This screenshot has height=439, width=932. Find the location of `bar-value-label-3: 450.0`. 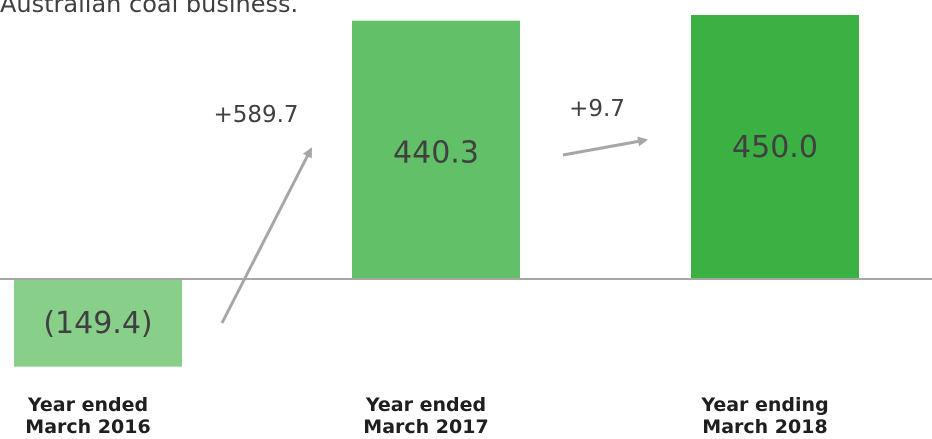

bar-value-label-3: 450.0 is located at coordinates (775, 147).